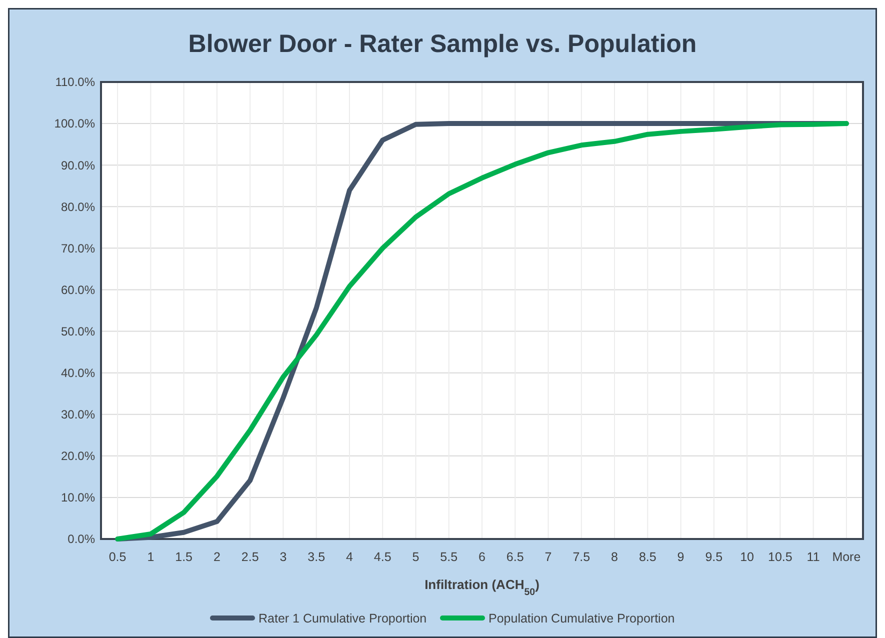 The height and width of the screenshot is (638, 885). Describe the element at coordinates (515, 557) in the screenshot. I see `x-tick-label: 6.5` at that location.